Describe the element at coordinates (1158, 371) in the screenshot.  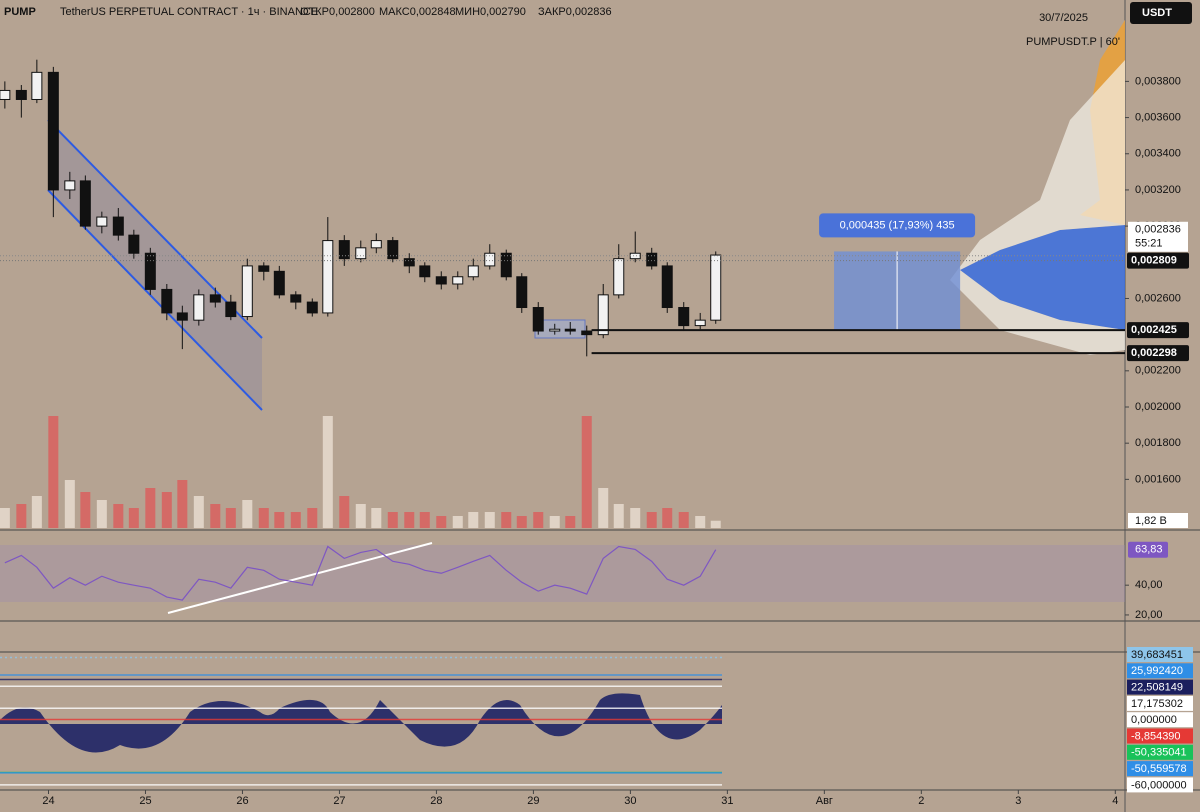
I see `y-tick-label: 0,002200` at that location.